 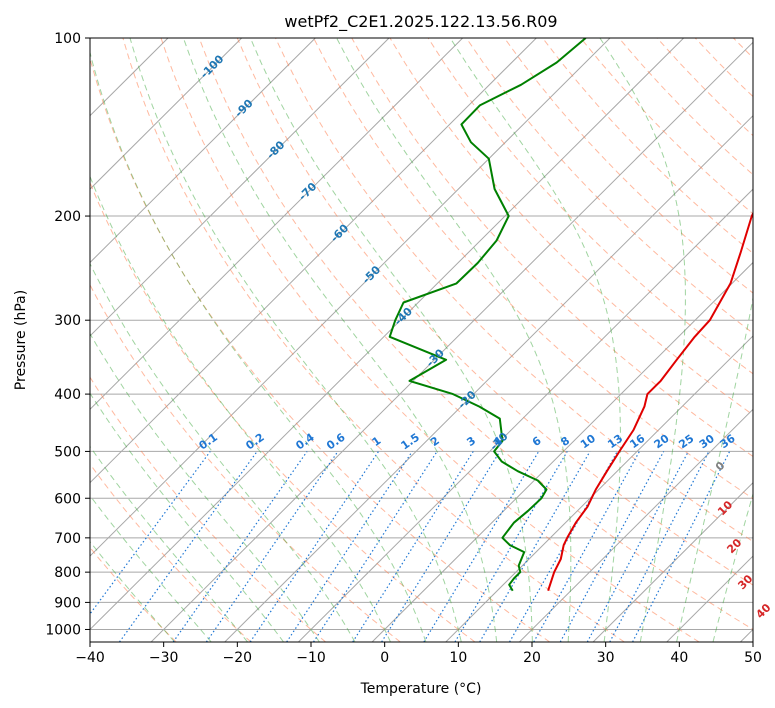 What do you see at coordinates (90, 658) in the screenshot?
I see `x-tick-label: −40` at bounding box center [90, 658].